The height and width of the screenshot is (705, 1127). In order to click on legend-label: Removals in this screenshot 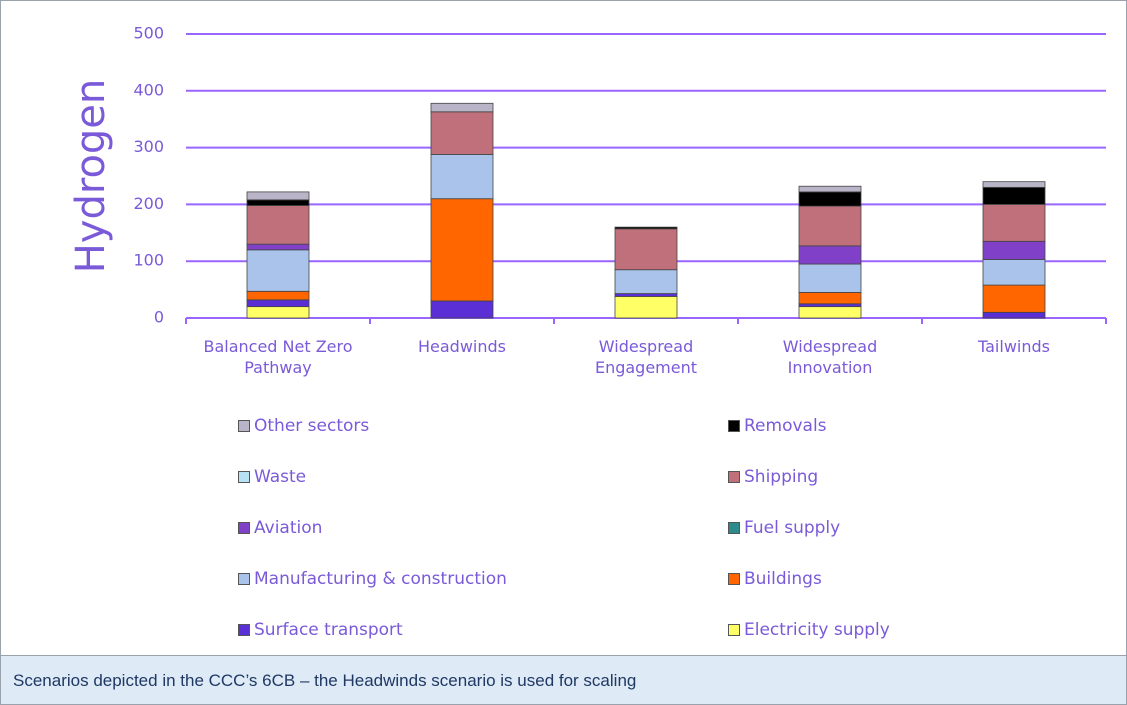, I will do `click(785, 426)`.